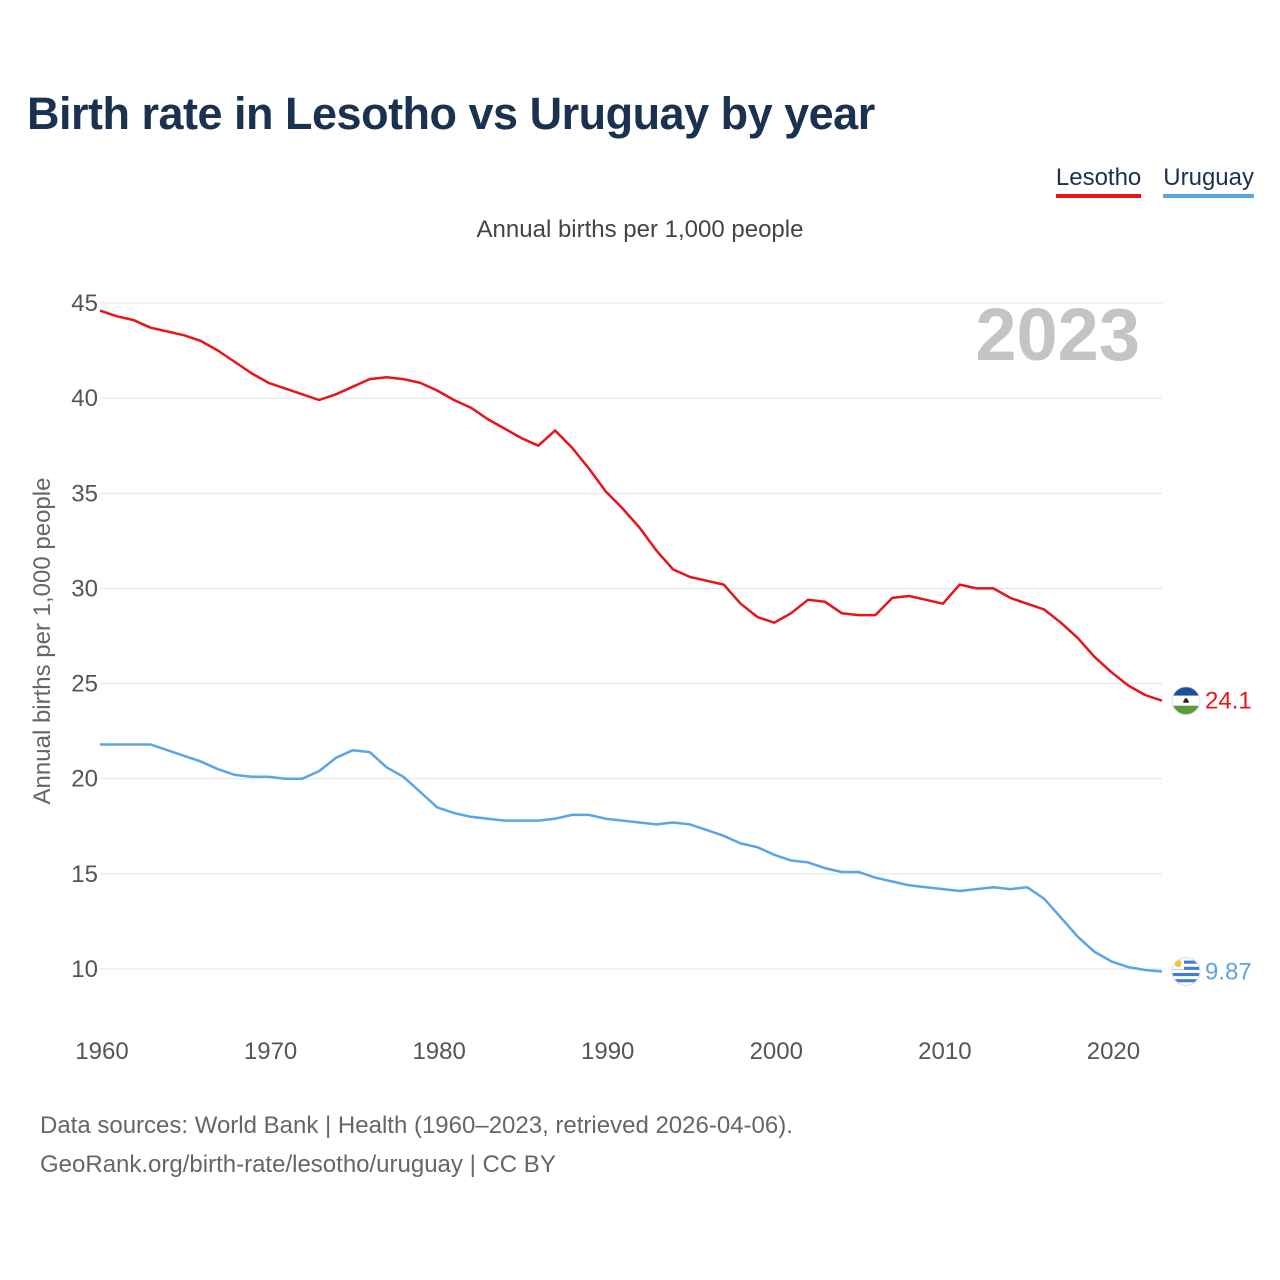  What do you see at coordinates (1186, 971) in the screenshot?
I see `flag-uruguay-icon` at bounding box center [1186, 971].